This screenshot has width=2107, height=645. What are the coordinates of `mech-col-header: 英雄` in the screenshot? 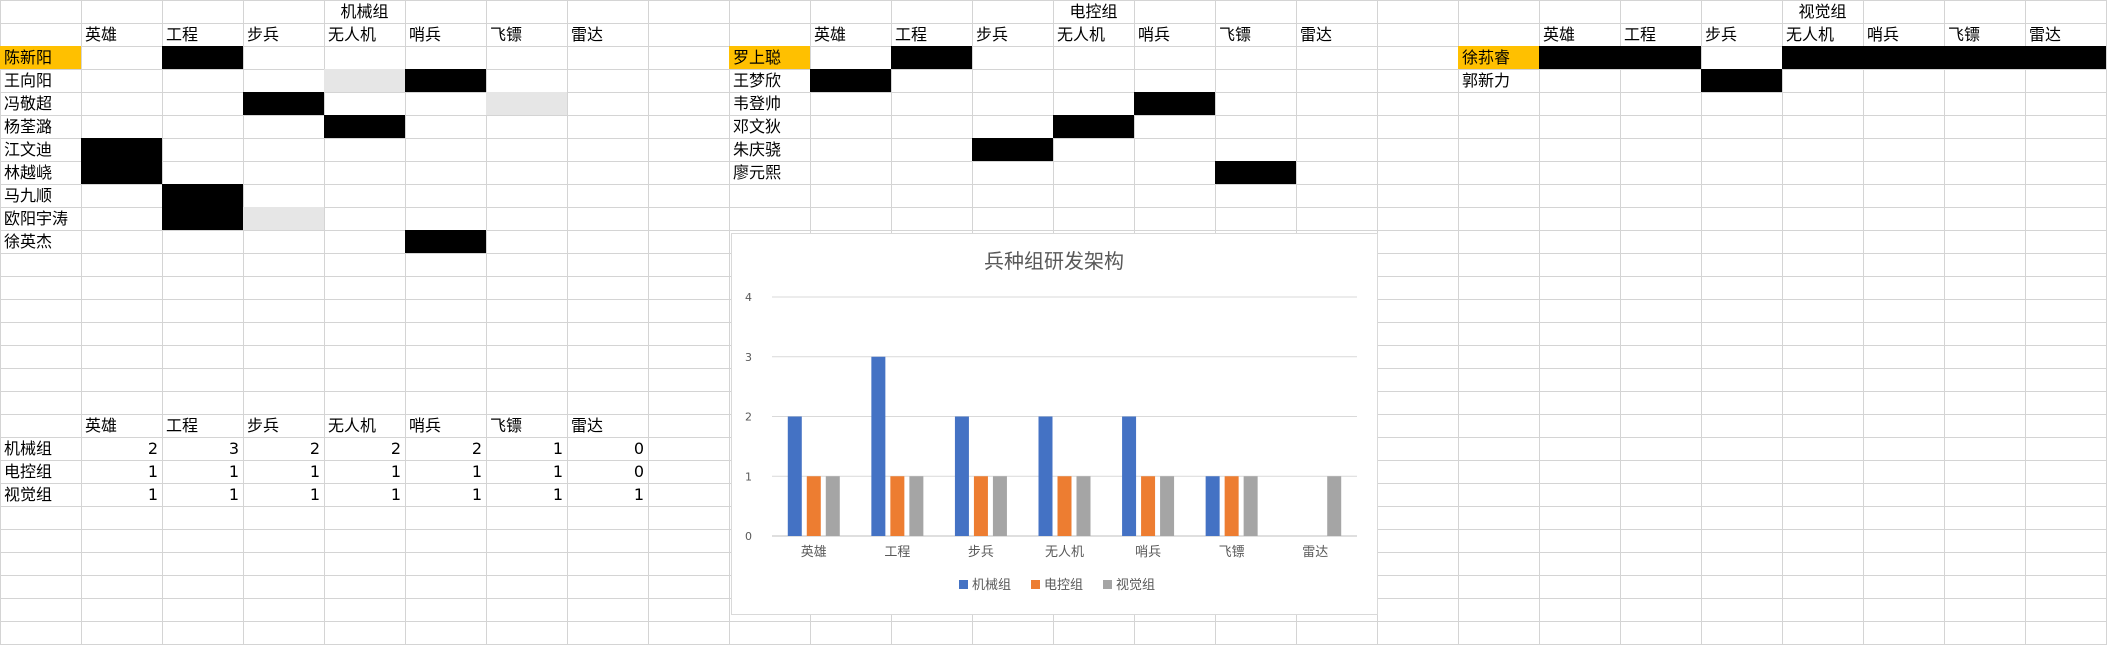 It's located at (101, 34).